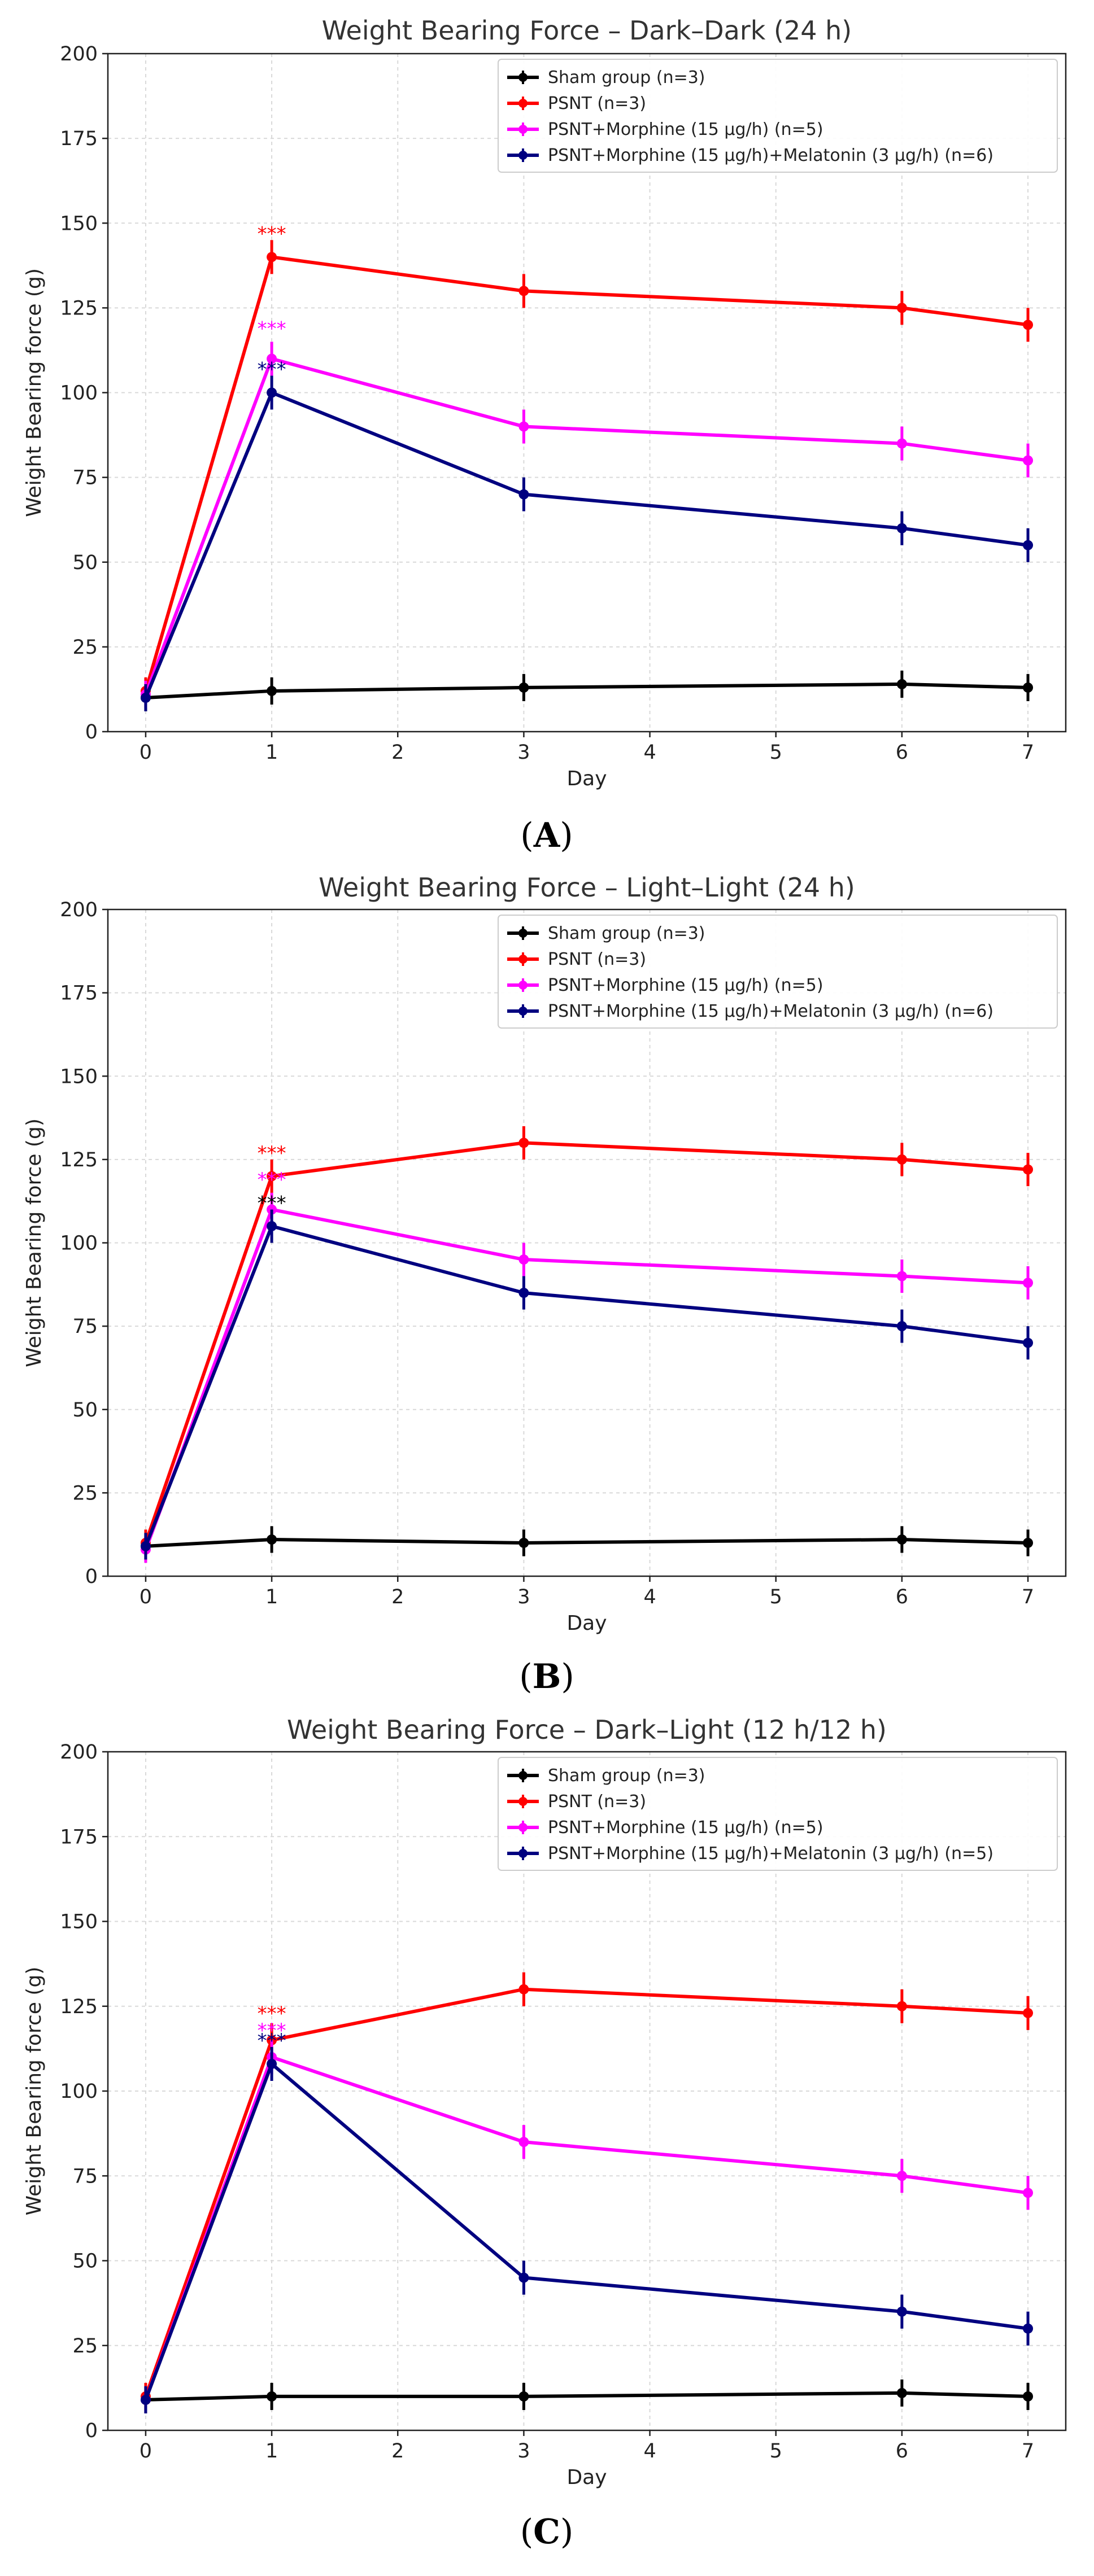 This screenshot has height=2576, width=1094. I want to click on y-tick-label: 0, so click(91, 732).